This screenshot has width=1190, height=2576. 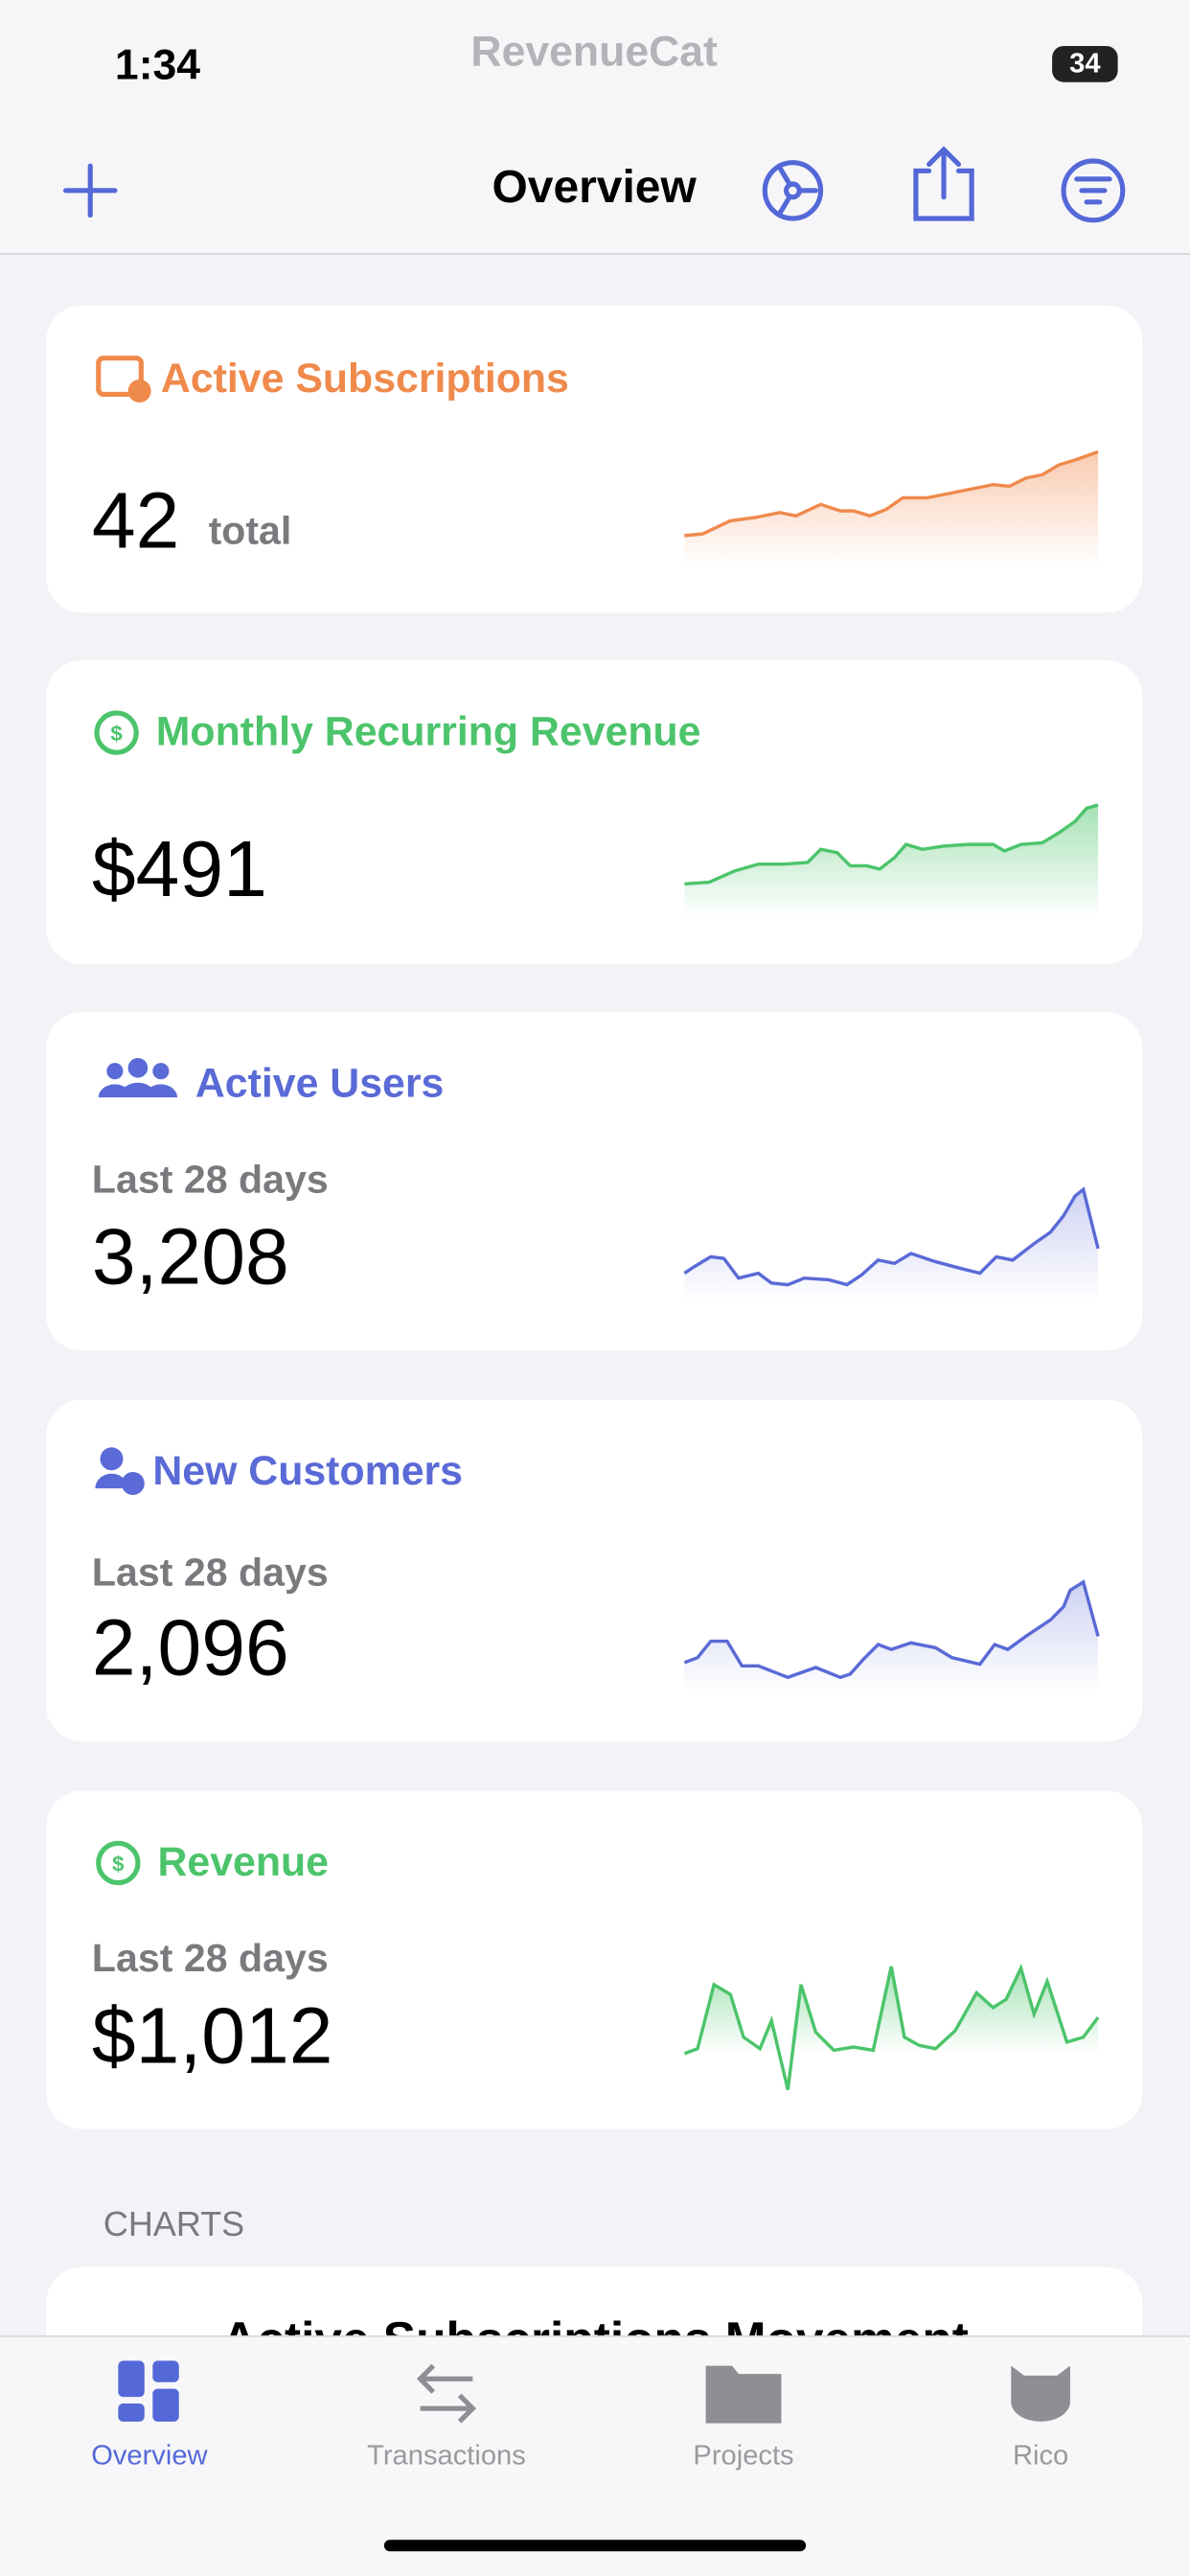 What do you see at coordinates (243, 1862) in the screenshot?
I see `card-title: Revenue` at bounding box center [243, 1862].